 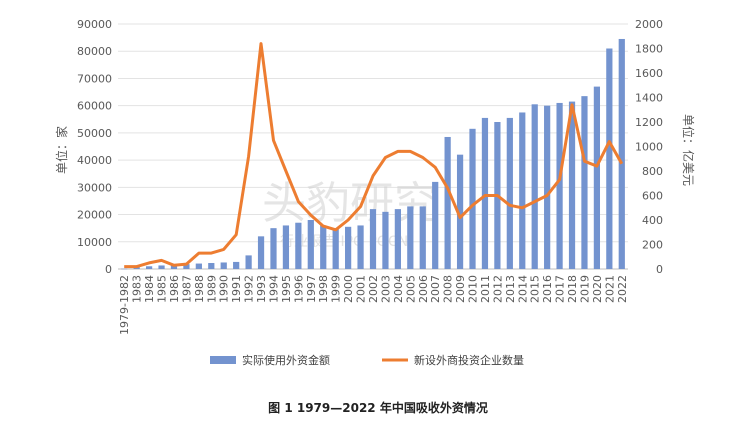 I want to click on right-tick-label: 0, so click(x=659, y=269).